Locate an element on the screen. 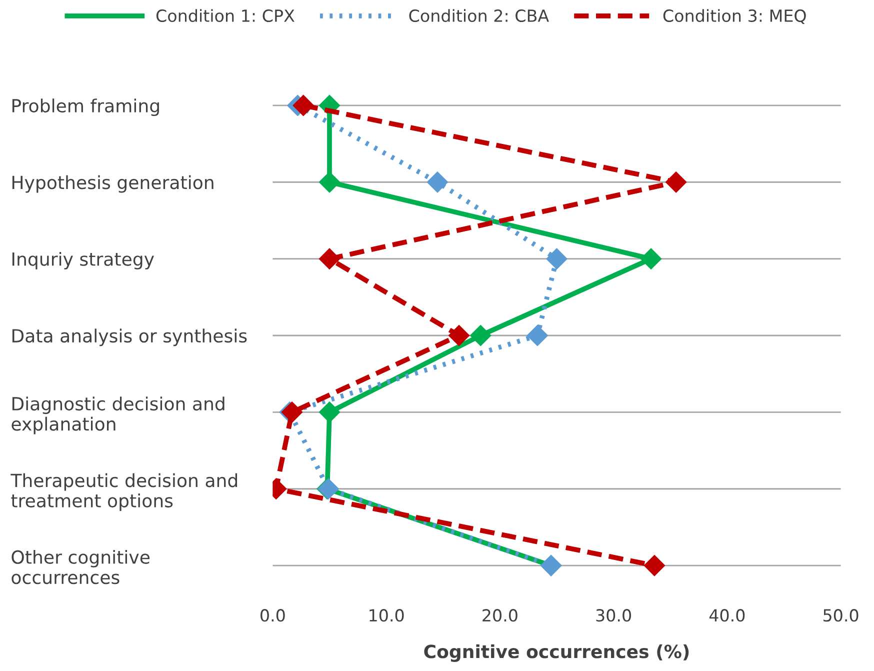 The height and width of the screenshot is (671, 874). y-tick-label: Therapeutic decision and treatment options is located at coordinates (124, 492).